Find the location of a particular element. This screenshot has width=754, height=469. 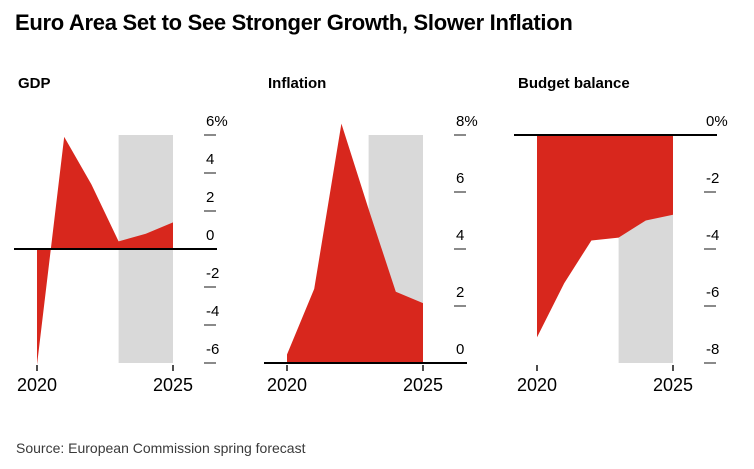

chart-title-inflation: Inflation is located at coordinates (297, 83).